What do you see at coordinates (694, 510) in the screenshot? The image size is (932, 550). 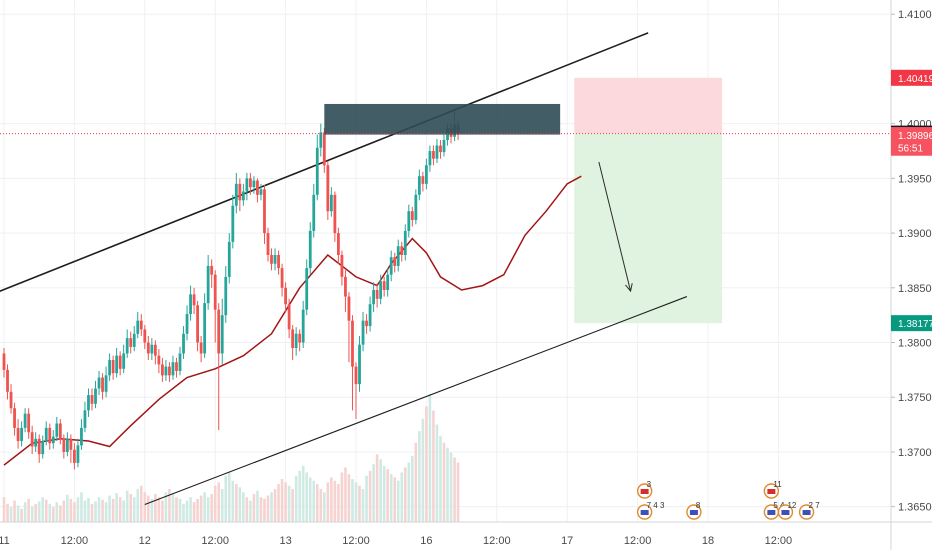 I see `economic-event-marker: 8` at bounding box center [694, 510].